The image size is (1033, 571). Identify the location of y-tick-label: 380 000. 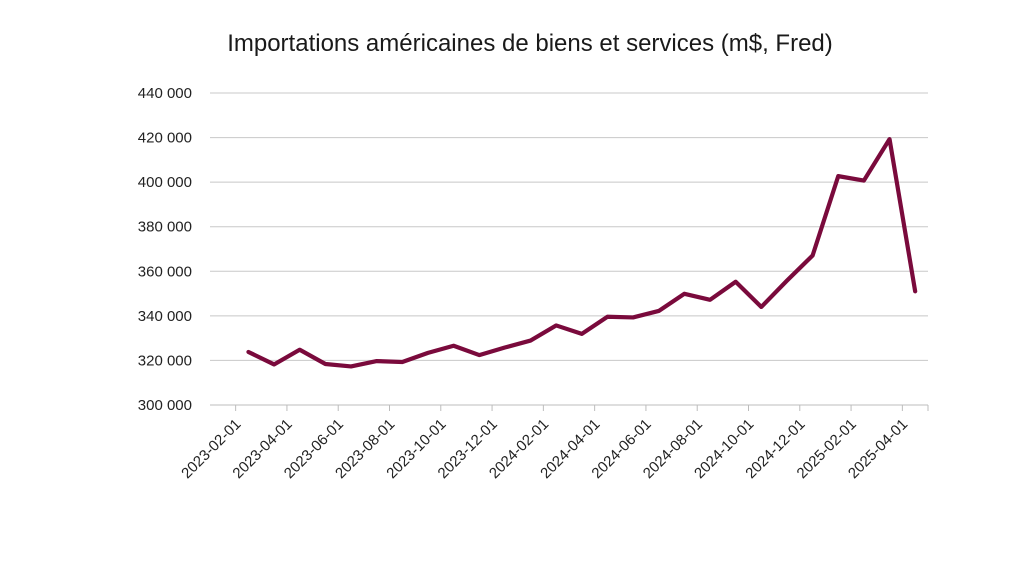
(165, 227).